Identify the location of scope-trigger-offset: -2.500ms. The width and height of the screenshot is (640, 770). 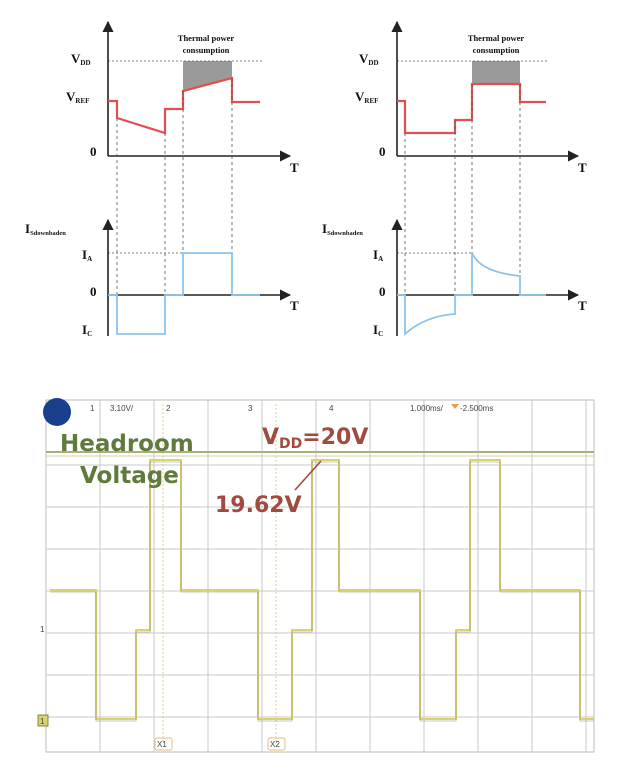
(476, 408).